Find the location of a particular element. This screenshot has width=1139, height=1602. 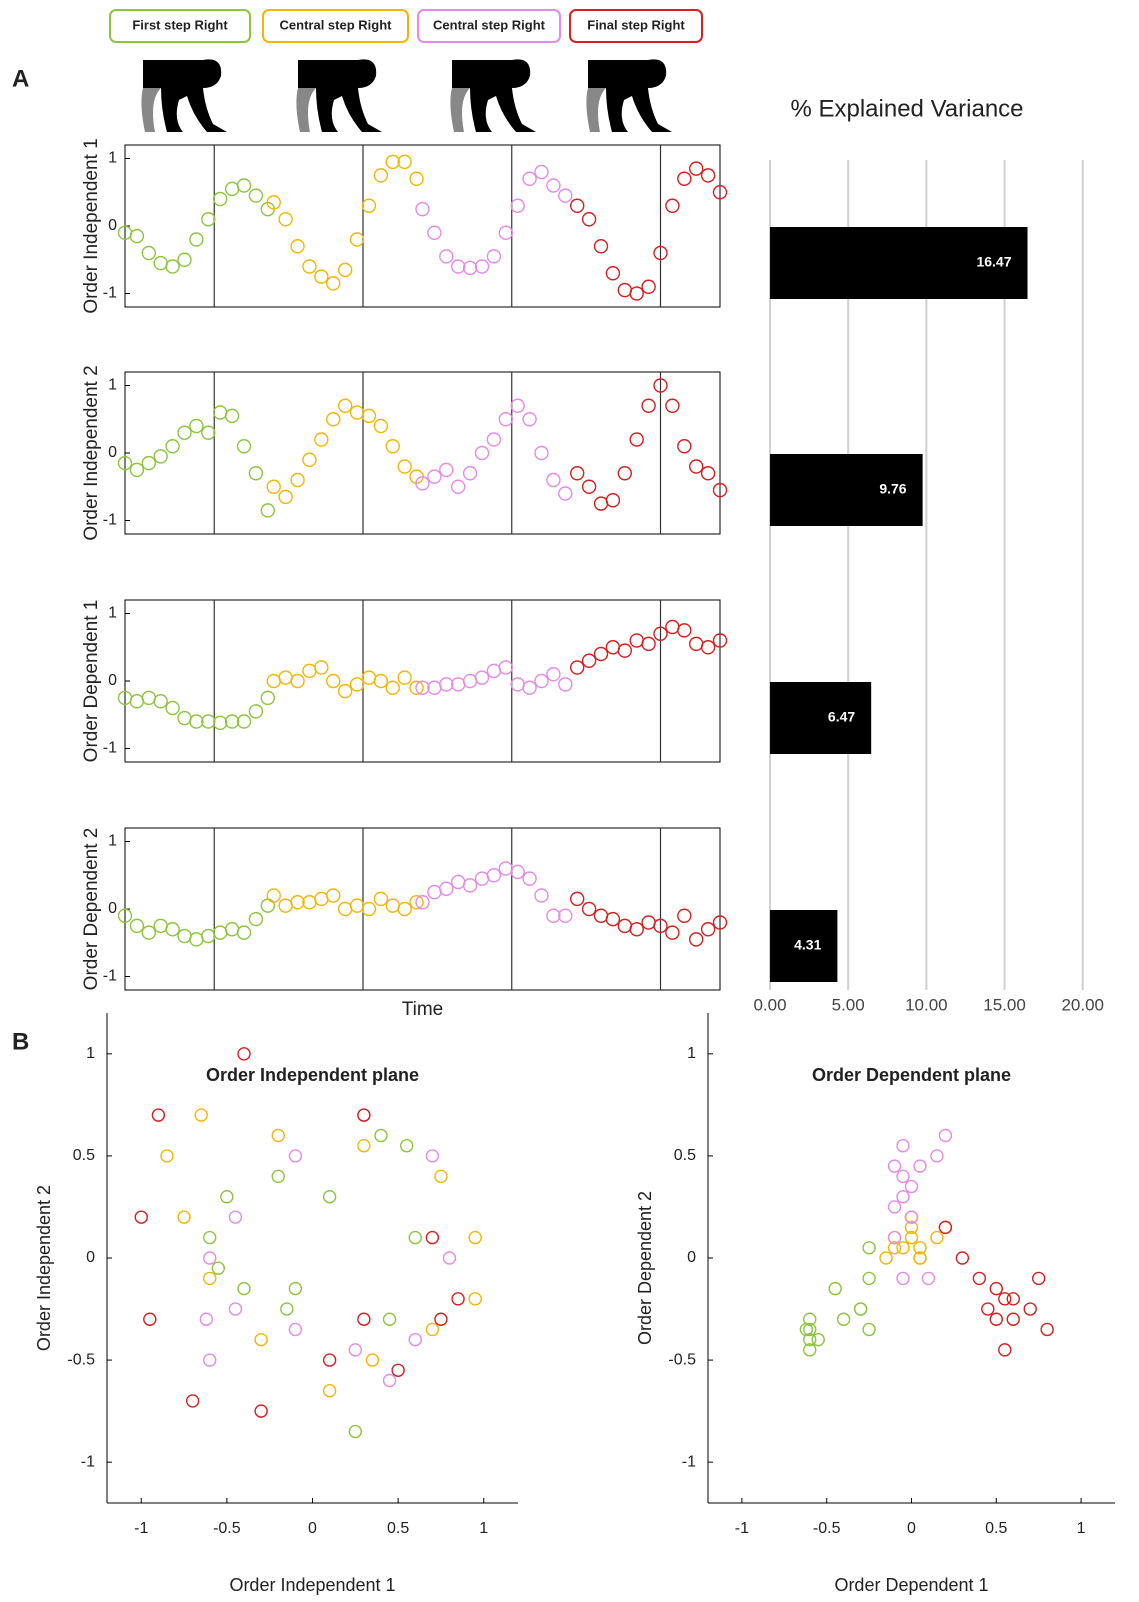

bar is located at coordinates (846, 490).